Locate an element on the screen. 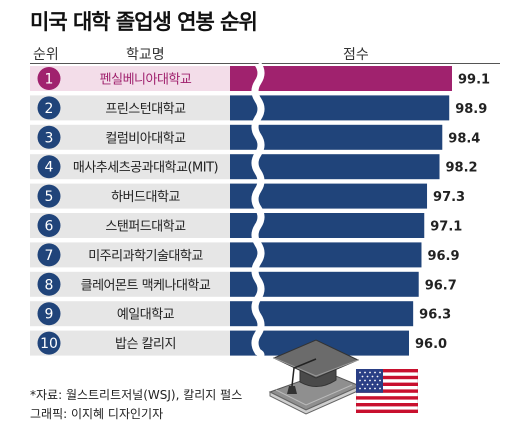  score-value: 96.7 is located at coordinates (441, 285).